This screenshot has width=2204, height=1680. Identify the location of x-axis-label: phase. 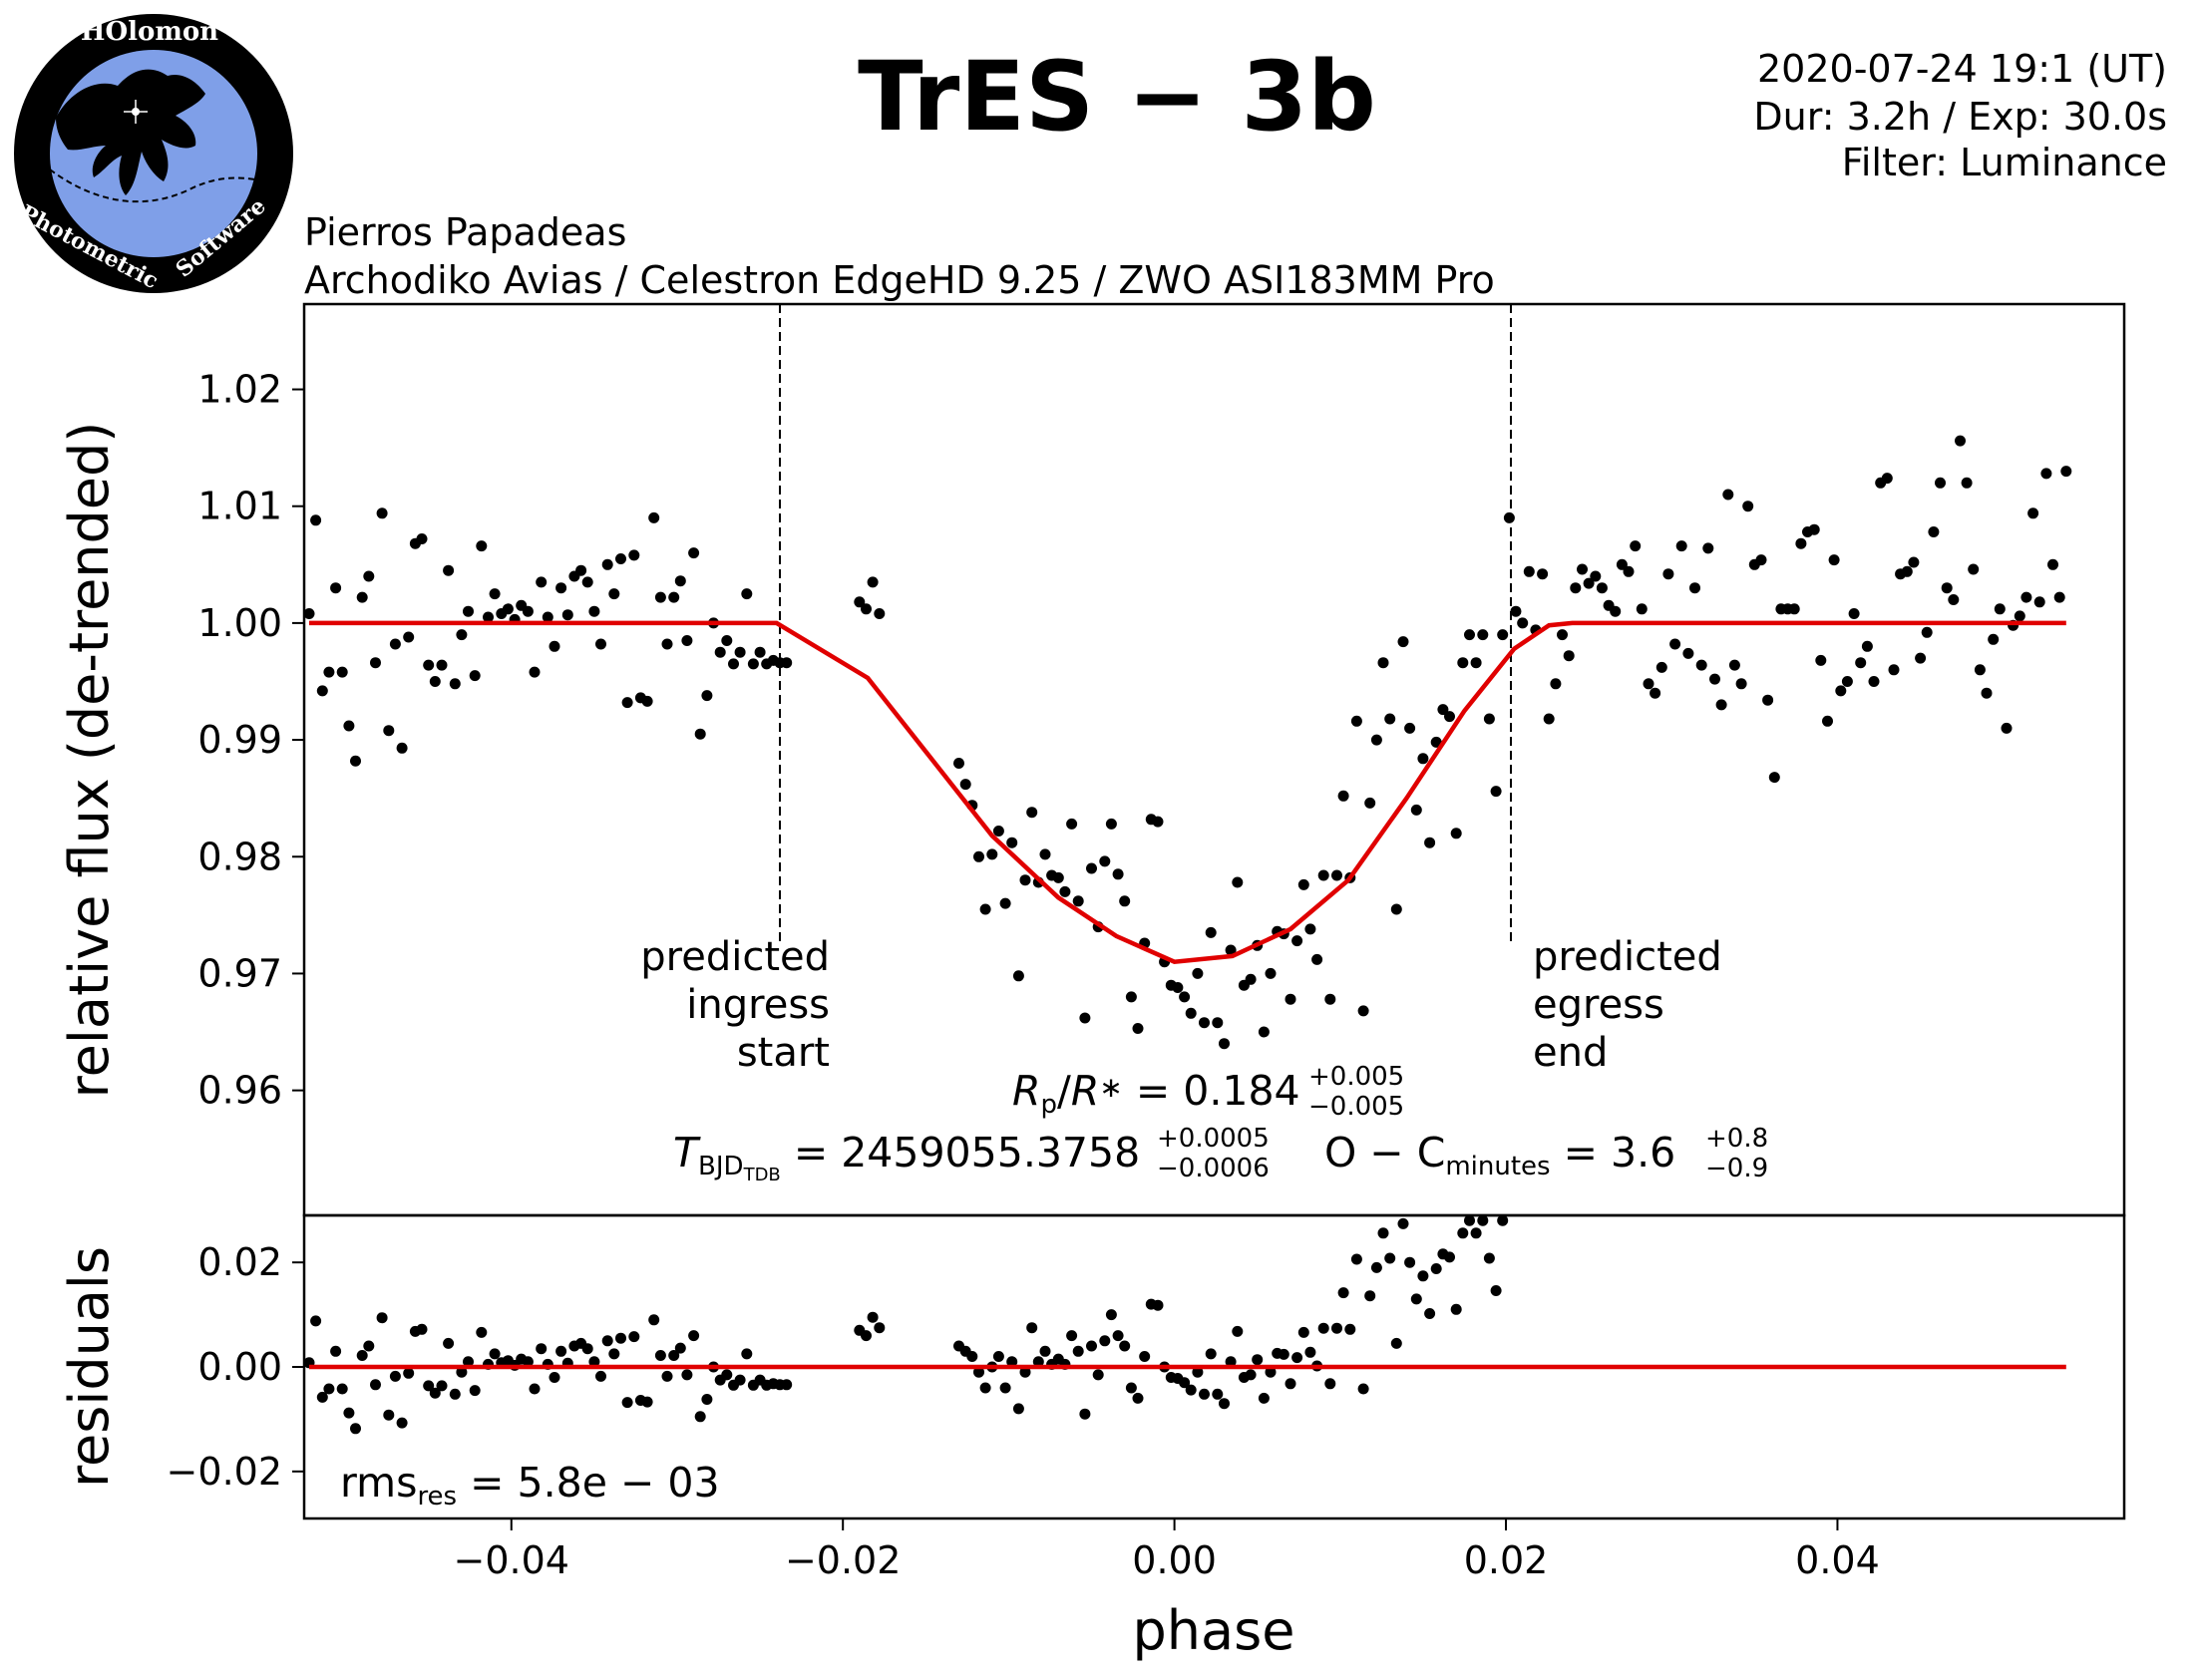
(1214, 1630).